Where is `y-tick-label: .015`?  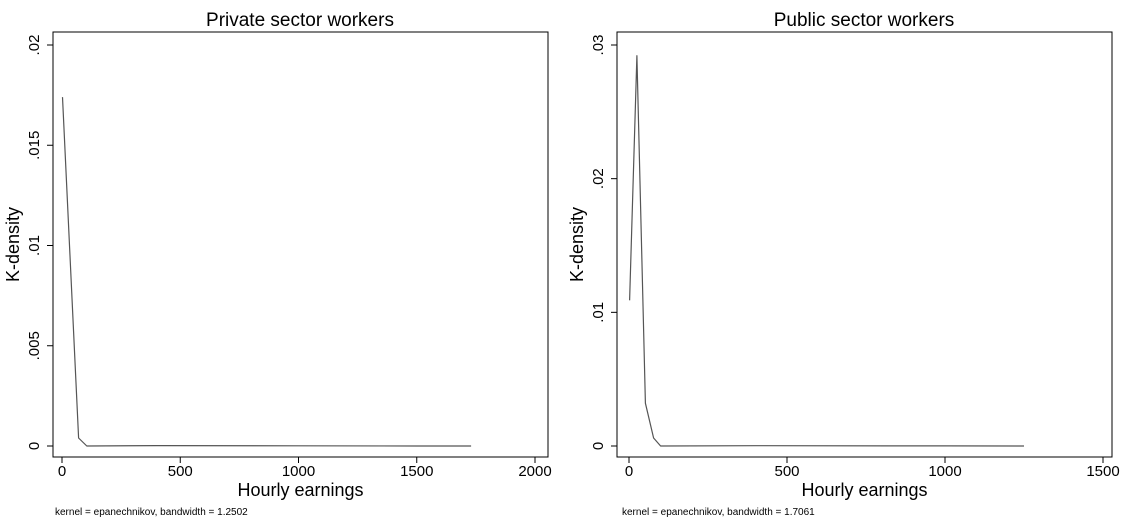
y-tick-label: .015 is located at coordinates (34, 145).